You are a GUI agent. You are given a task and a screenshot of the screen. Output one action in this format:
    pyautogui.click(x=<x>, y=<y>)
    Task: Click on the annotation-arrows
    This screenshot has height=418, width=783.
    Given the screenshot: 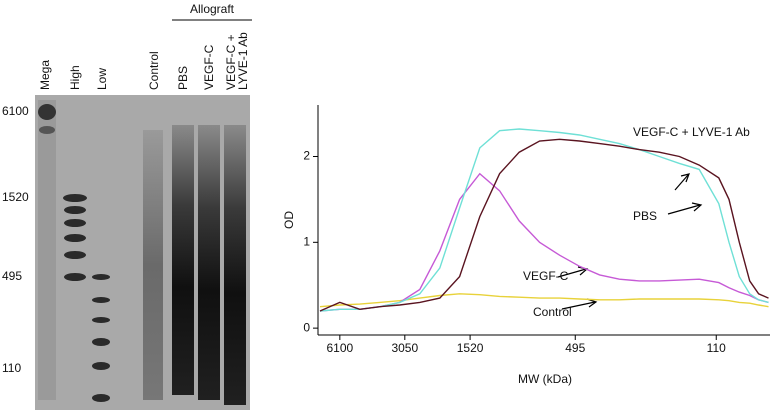 What is the action you would take?
    pyautogui.click(x=630, y=241)
    